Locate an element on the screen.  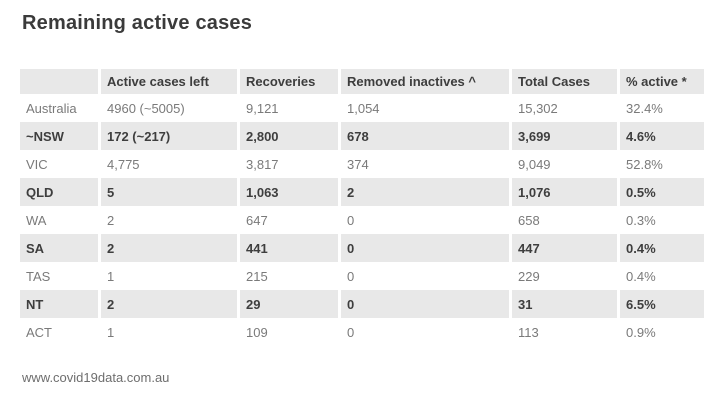
table-cell: 9,049 is located at coordinates (563, 164).